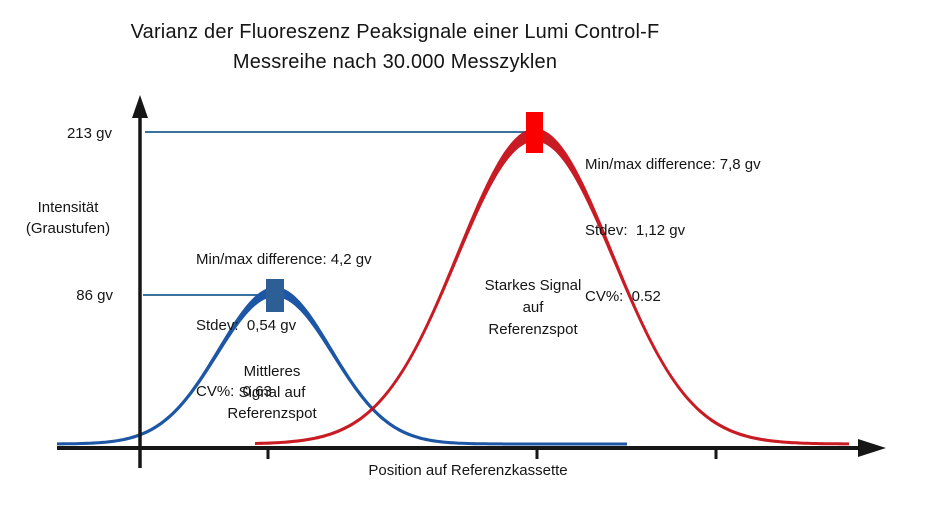 Image resolution: width=928 pixels, height=526 pixels. What do you see at coordinates (468, 470) in the screenshot?
I see `x-axis-title: Position auf Referenzkassette` at bounding box center [468, 470].